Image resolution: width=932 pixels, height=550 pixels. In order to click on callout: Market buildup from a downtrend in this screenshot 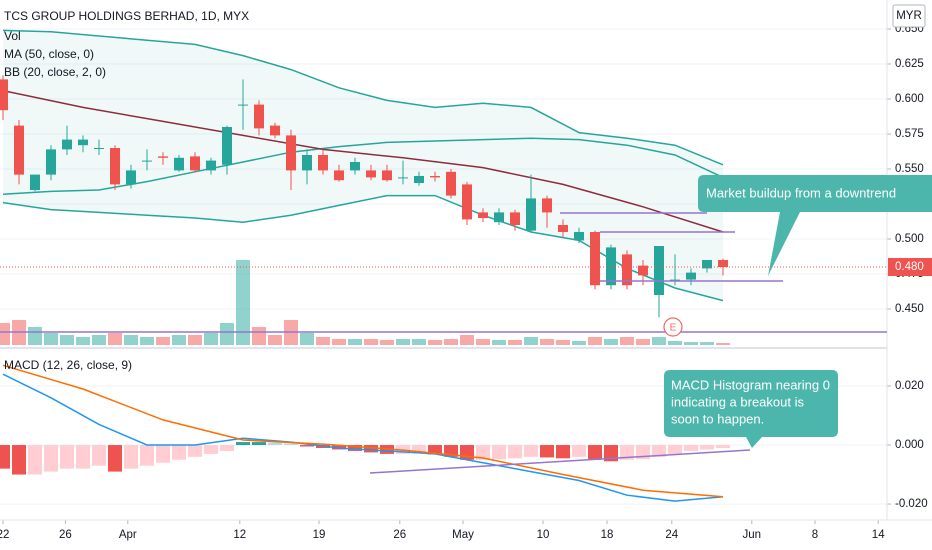, I will do `click(815, 225)`.